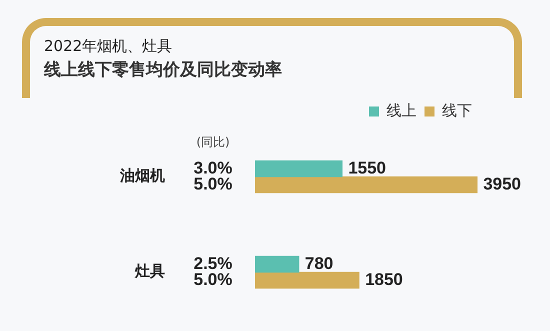 The width and height of the screenshot is (550, 331). What do you see at coordinates (213, 141) in the screenshot?
I see `text: (同比)` at bounding box center [213, 141].